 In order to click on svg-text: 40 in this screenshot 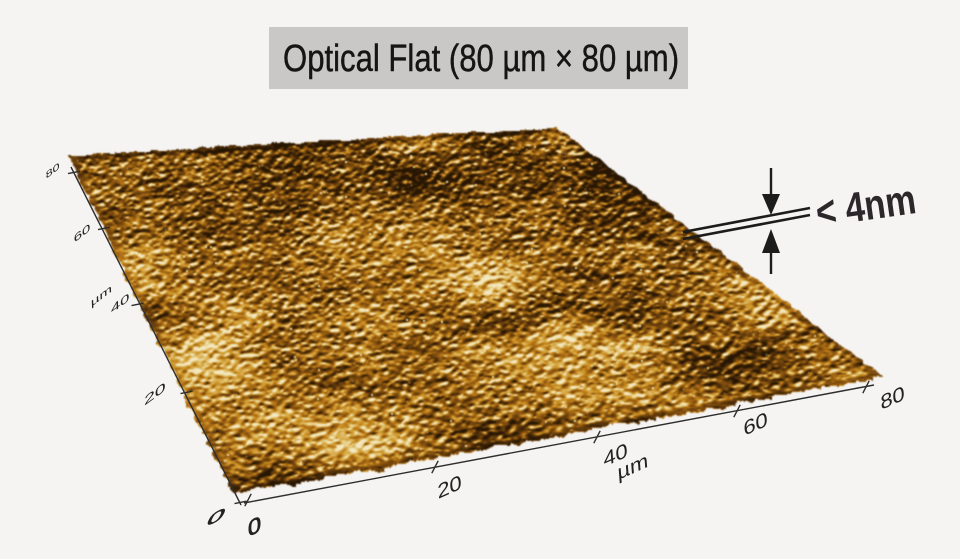, I will do `click(120, 303)`.